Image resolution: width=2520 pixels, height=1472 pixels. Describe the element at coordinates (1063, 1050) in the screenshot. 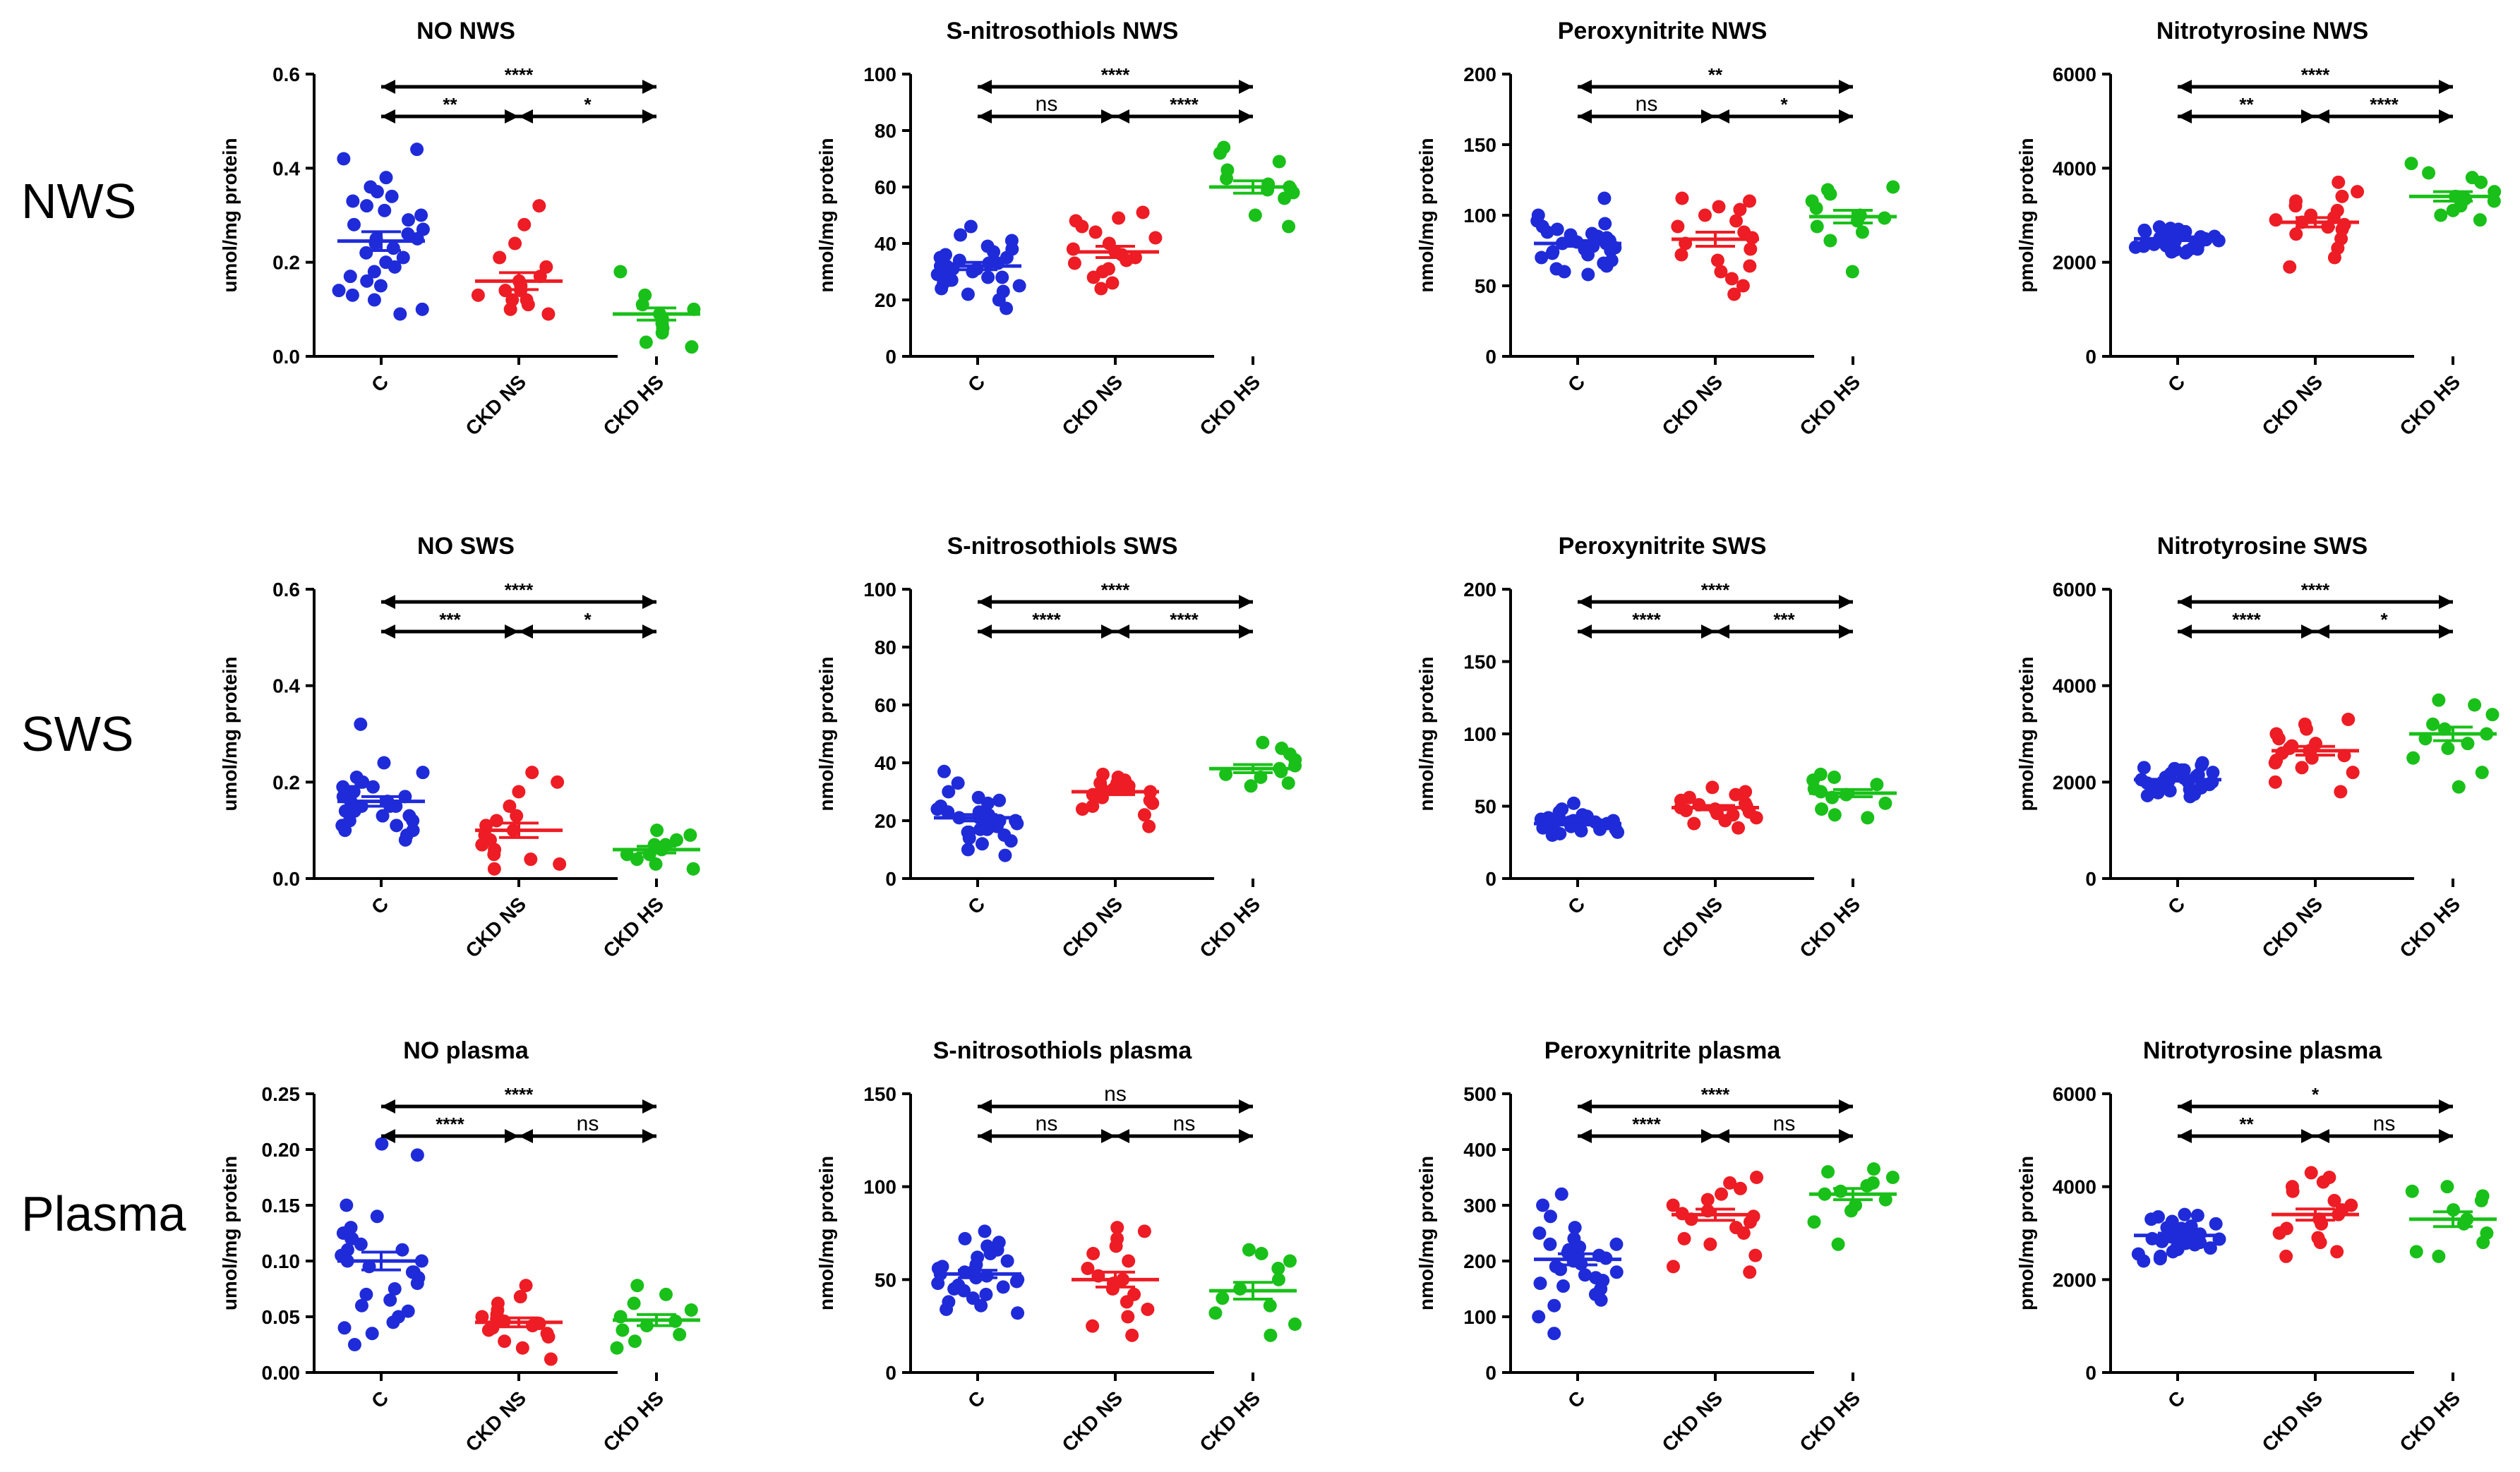

I see `chart-title: S-nitrosothiols plasma` at that location.